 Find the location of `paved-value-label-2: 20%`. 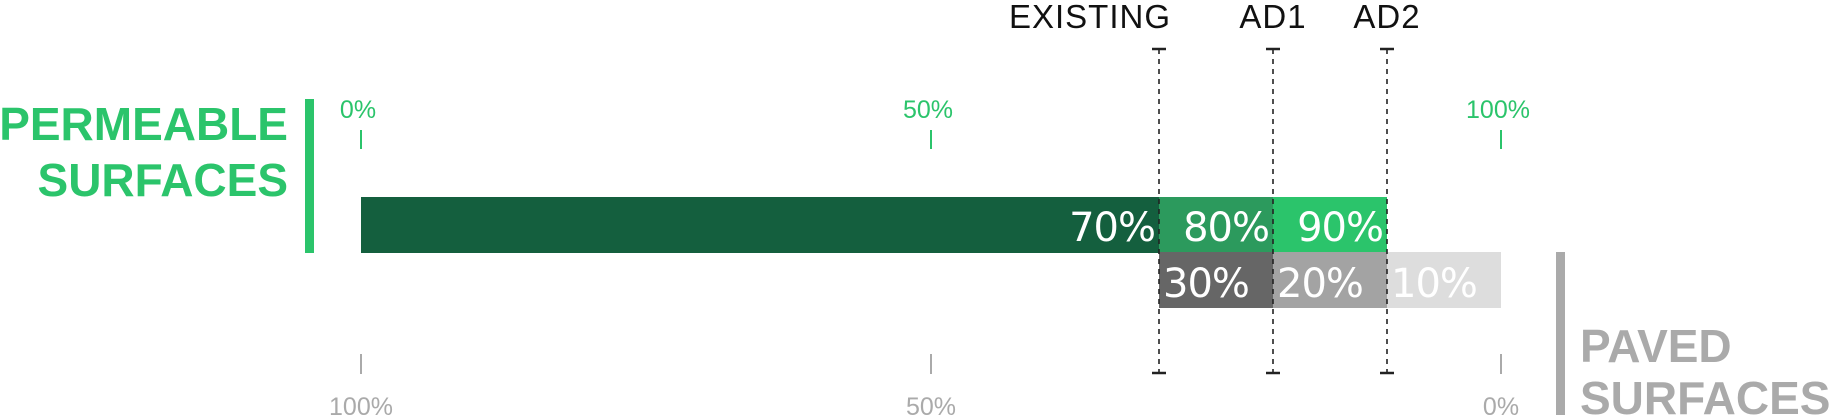

paved-value-label-2: 20% is located at coordinates (1320, 284).